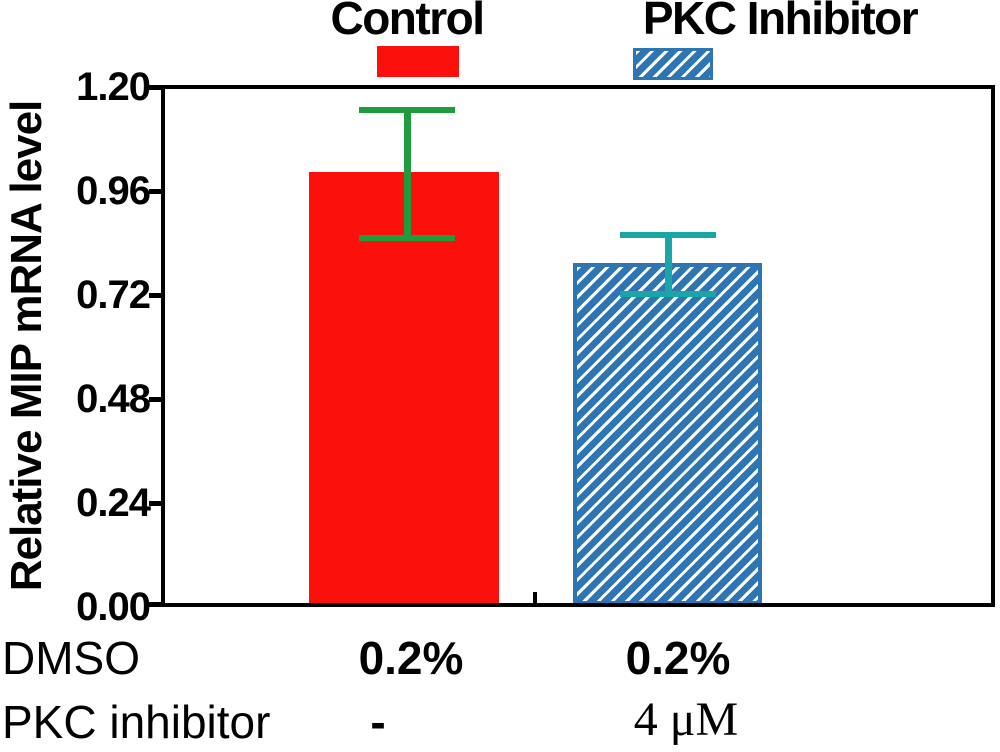  I want to click on error-bar-control-cap-top, so click(407, 110).